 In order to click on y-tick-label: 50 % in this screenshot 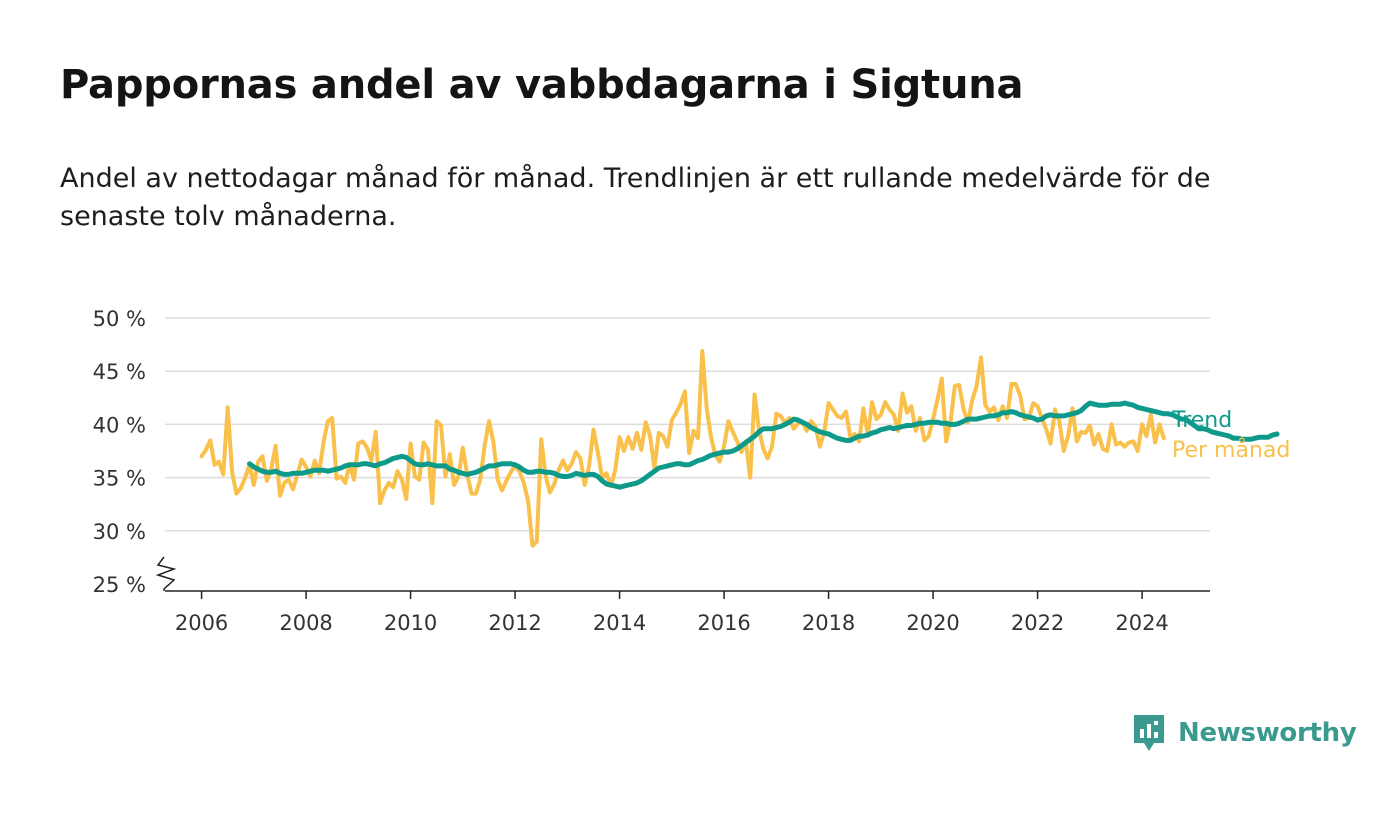, I will do `click(119, 319)`.